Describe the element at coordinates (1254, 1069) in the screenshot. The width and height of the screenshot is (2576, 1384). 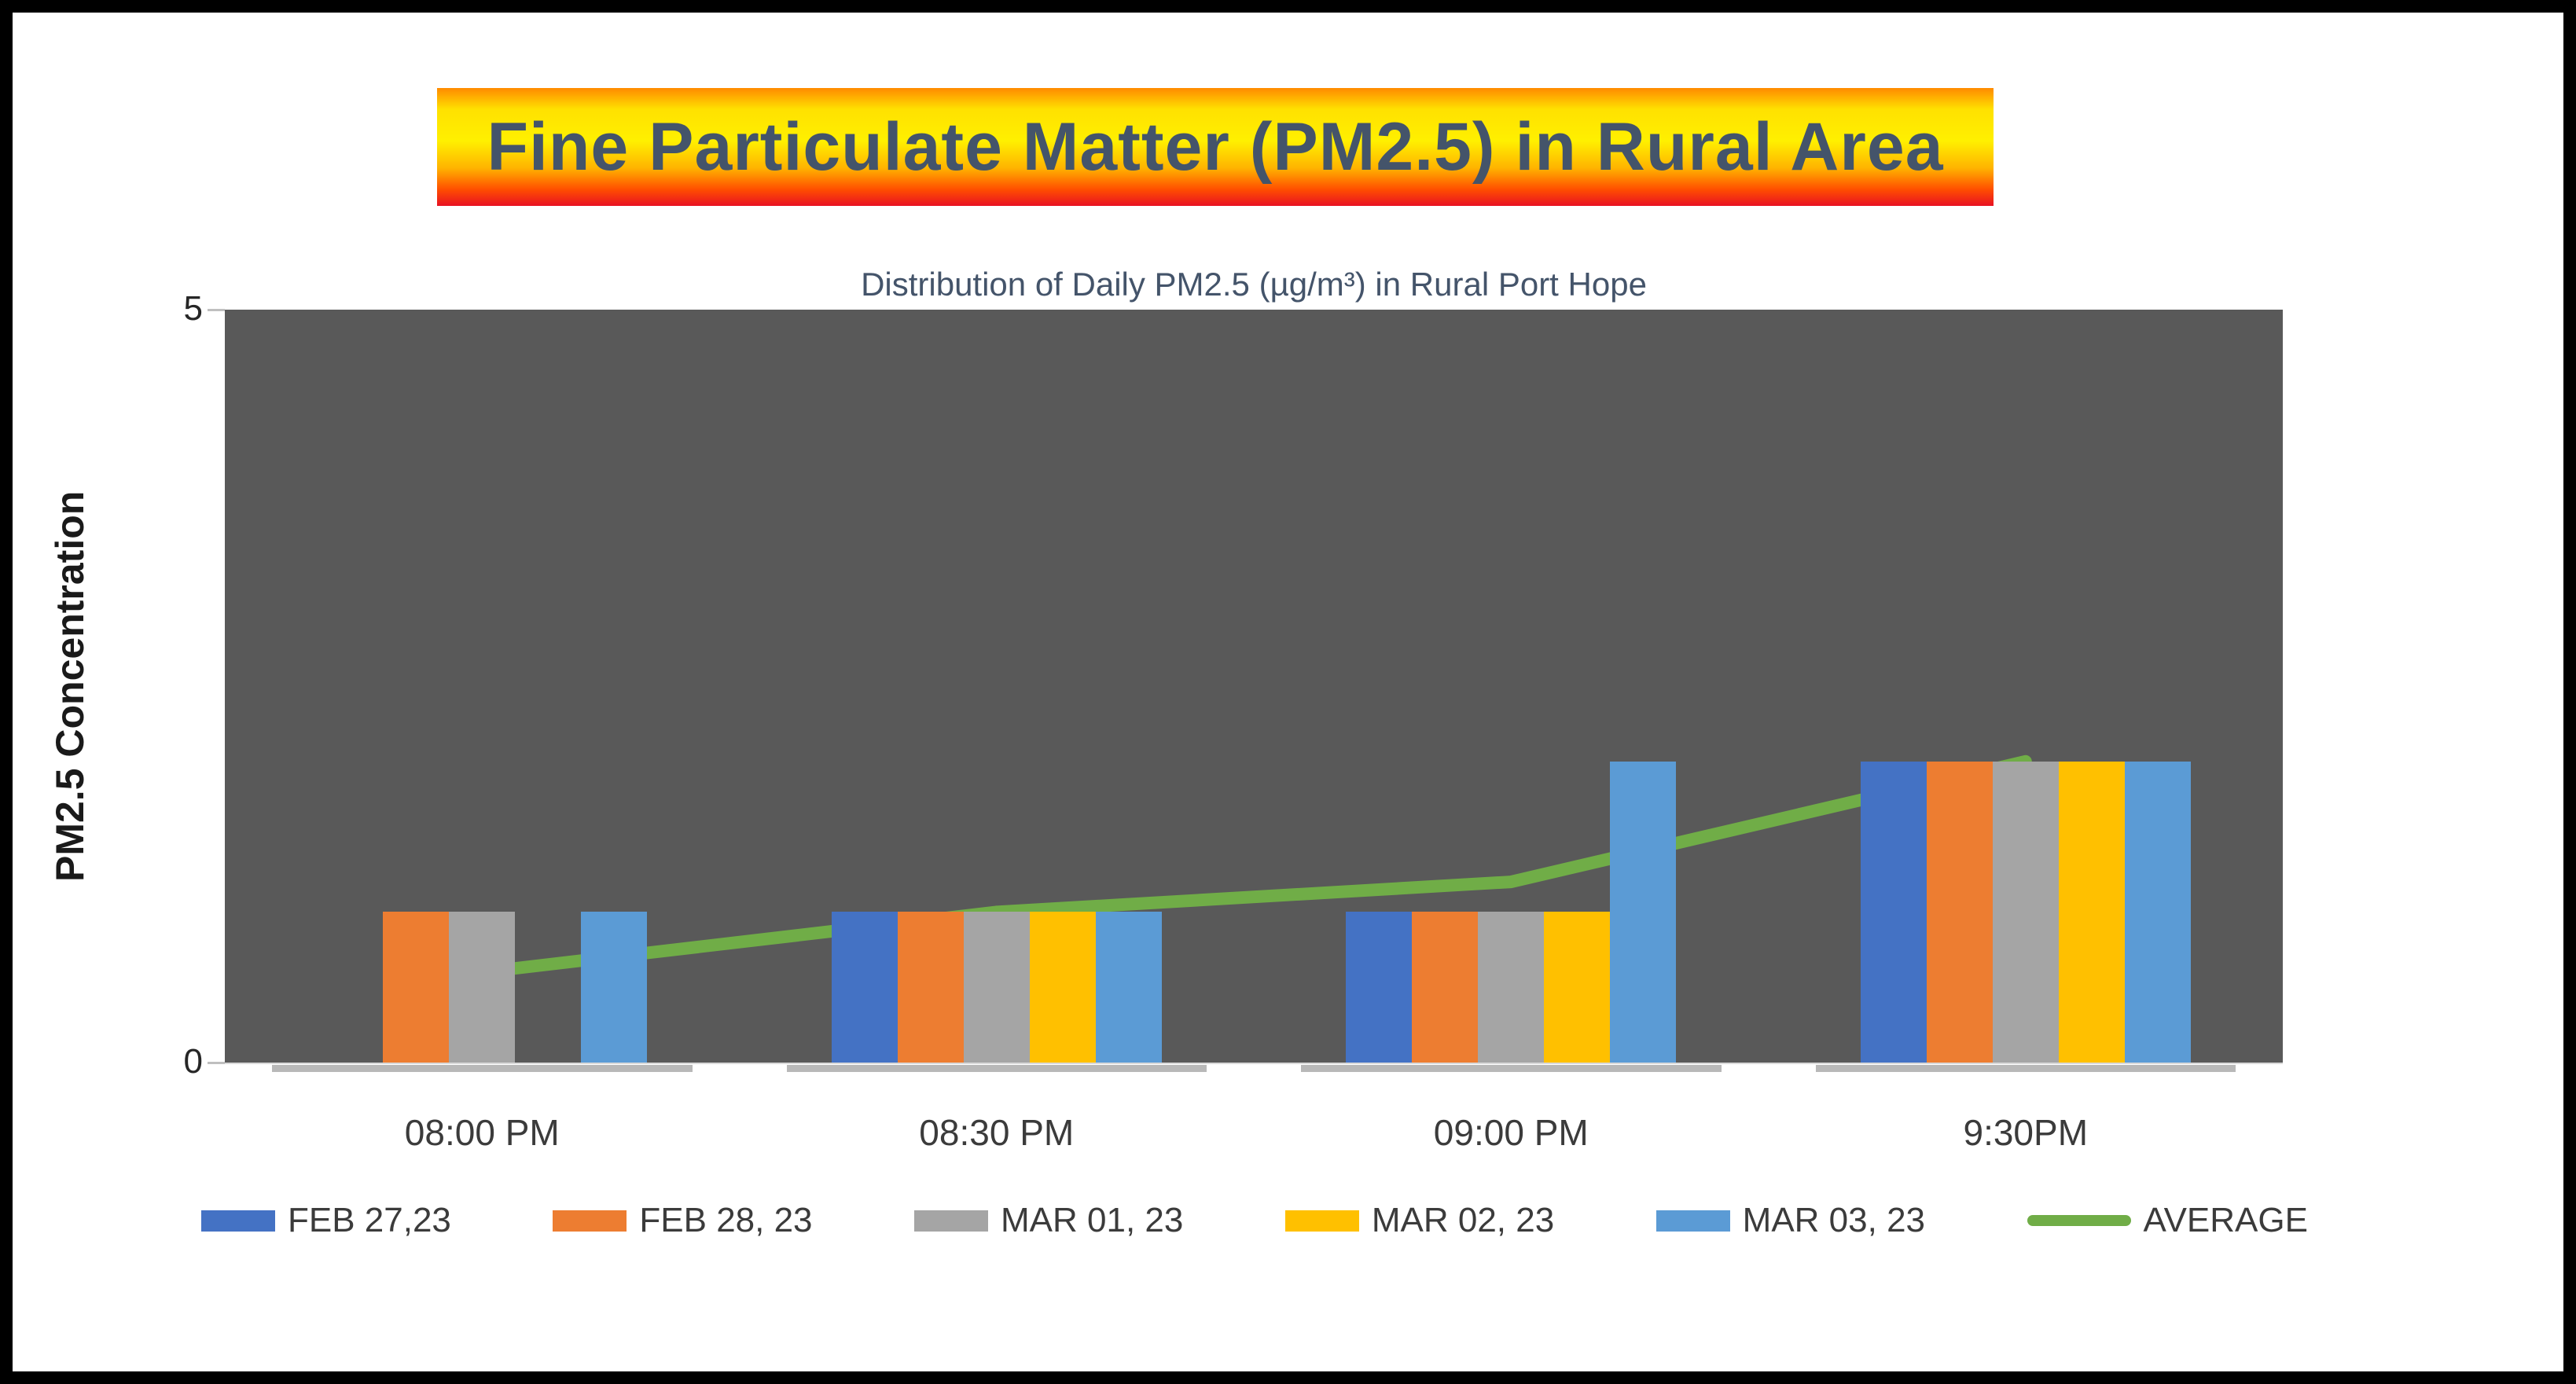
I see `baseline-shadows` at that location.